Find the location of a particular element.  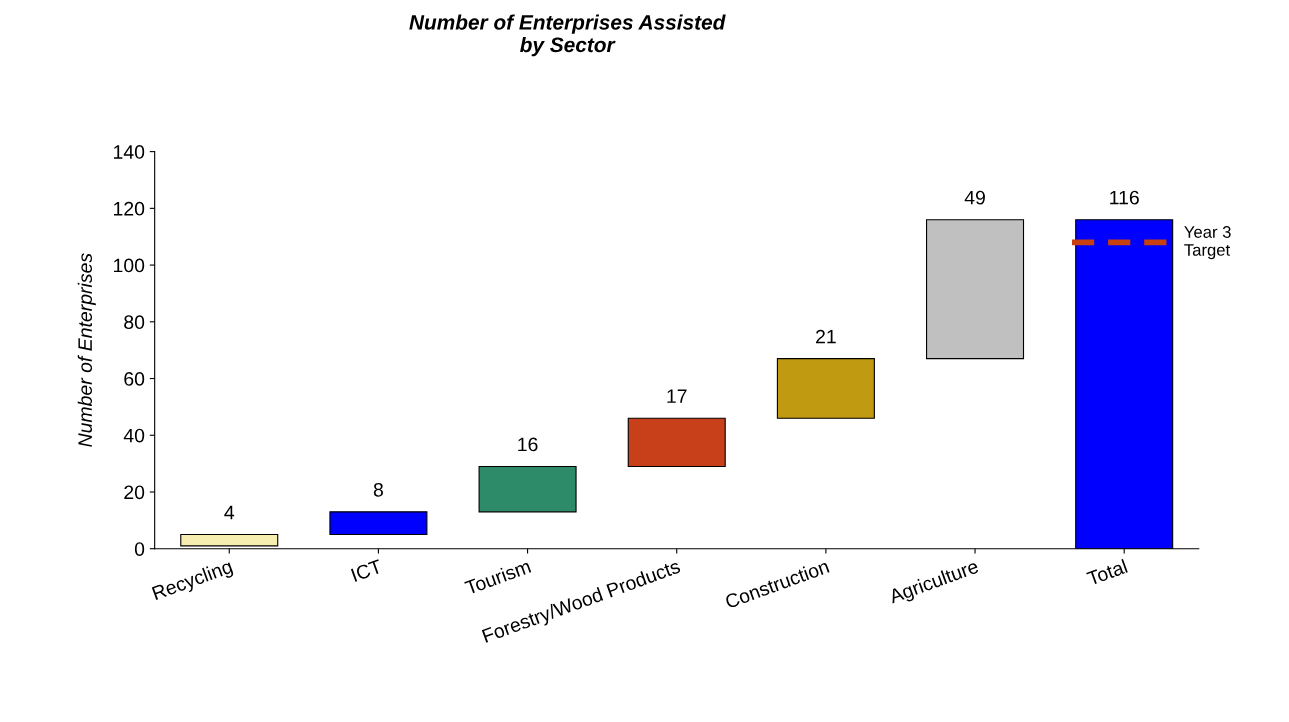

y-tick-label: 60 is located at coordinates (134, 379).